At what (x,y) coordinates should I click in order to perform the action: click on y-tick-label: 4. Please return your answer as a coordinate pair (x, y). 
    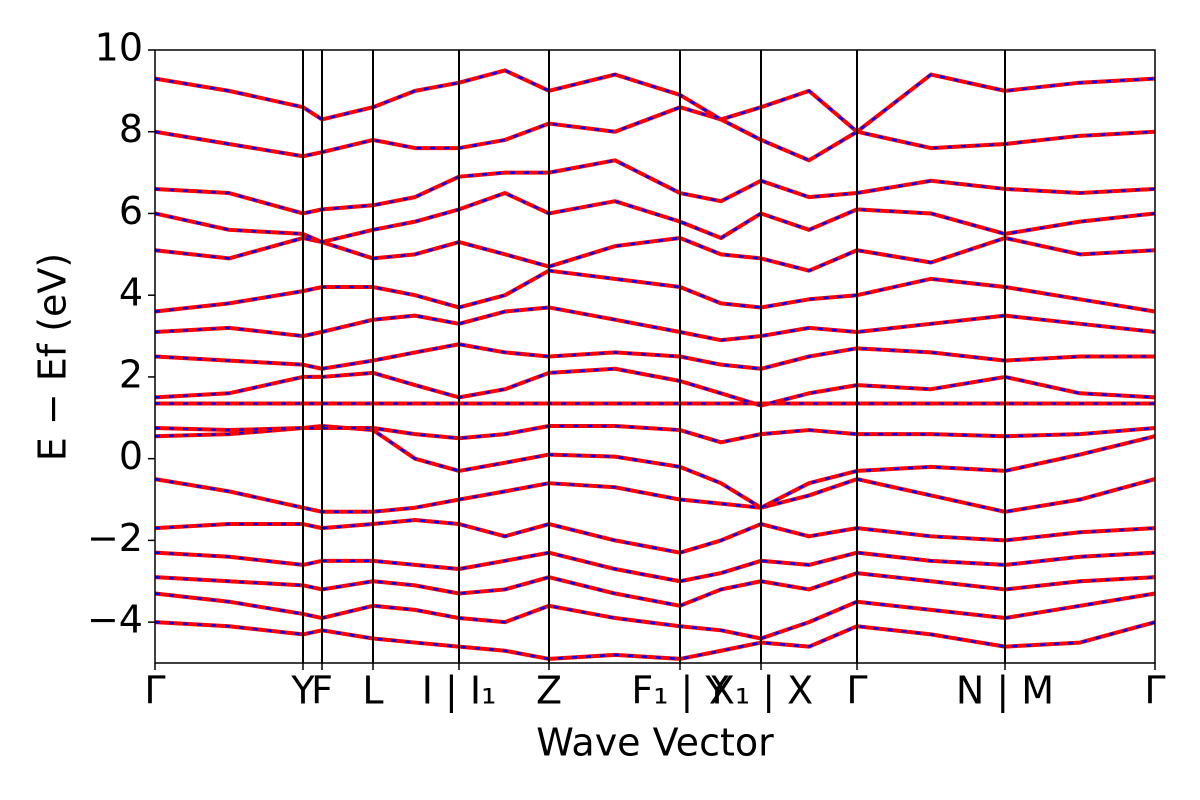
    Looking at the image, I should click on (131, 293).